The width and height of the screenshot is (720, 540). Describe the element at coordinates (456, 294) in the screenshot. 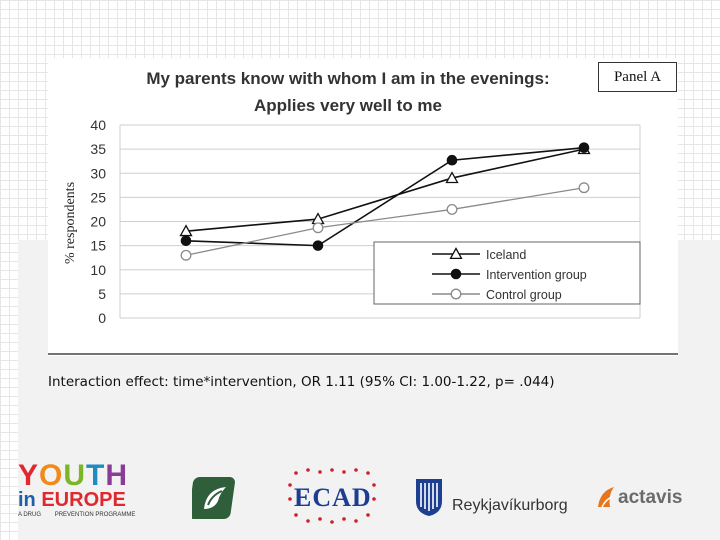

I see `legend-marker-control-group` at that location.